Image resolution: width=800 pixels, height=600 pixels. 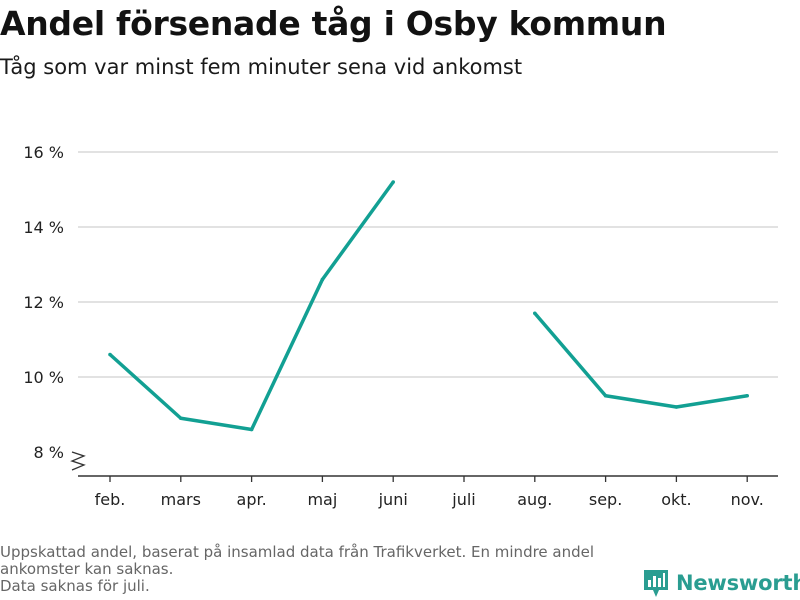 I want to click on x-tick-label: maj, so click(x=322, y=499).